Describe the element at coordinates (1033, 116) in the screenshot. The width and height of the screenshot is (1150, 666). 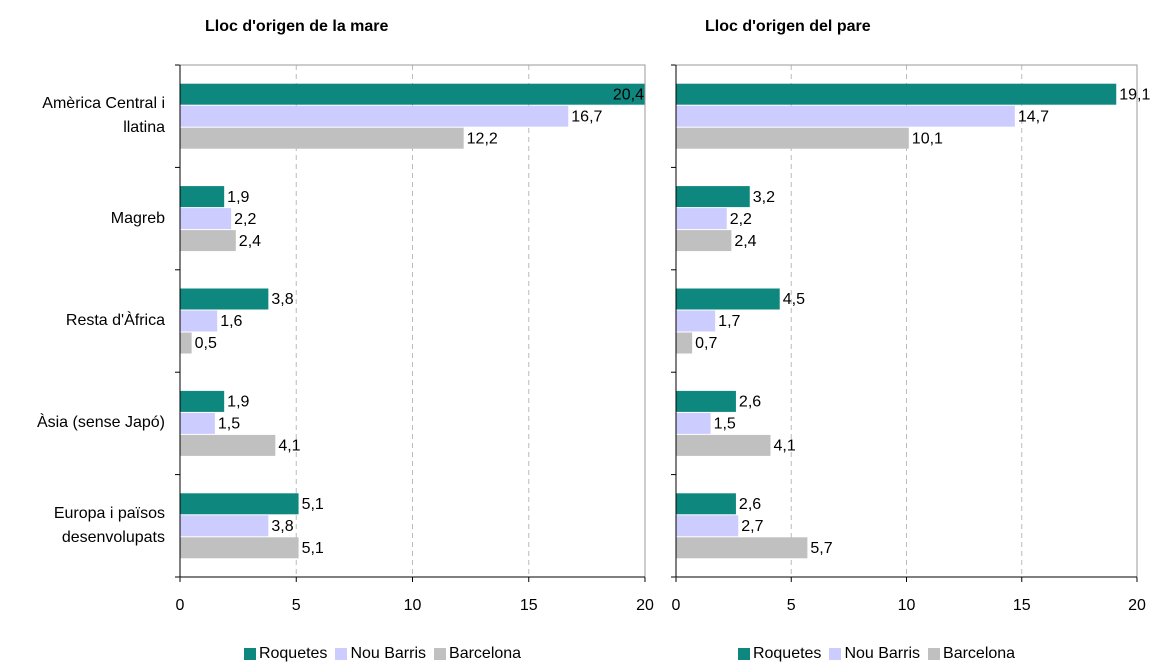
I see `value-label: 14,7` at that location.